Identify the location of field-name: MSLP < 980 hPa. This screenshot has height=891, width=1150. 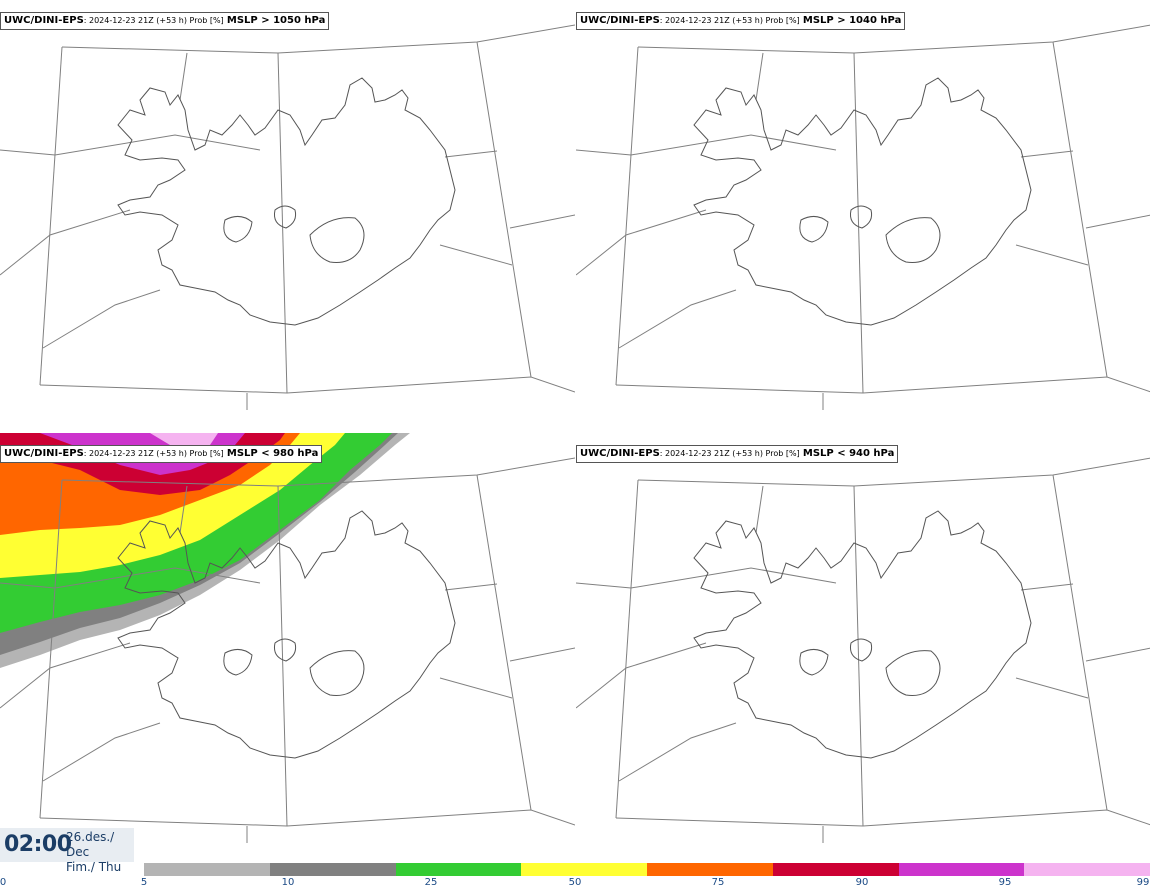
(272, 453).